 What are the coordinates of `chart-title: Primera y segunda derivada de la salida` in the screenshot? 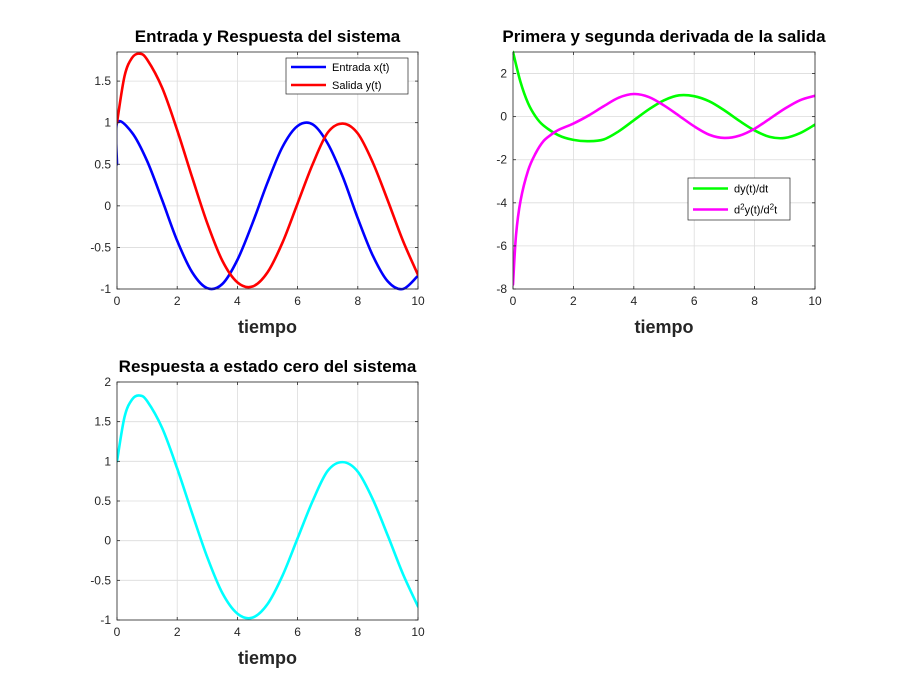 It's located at (664, 36).